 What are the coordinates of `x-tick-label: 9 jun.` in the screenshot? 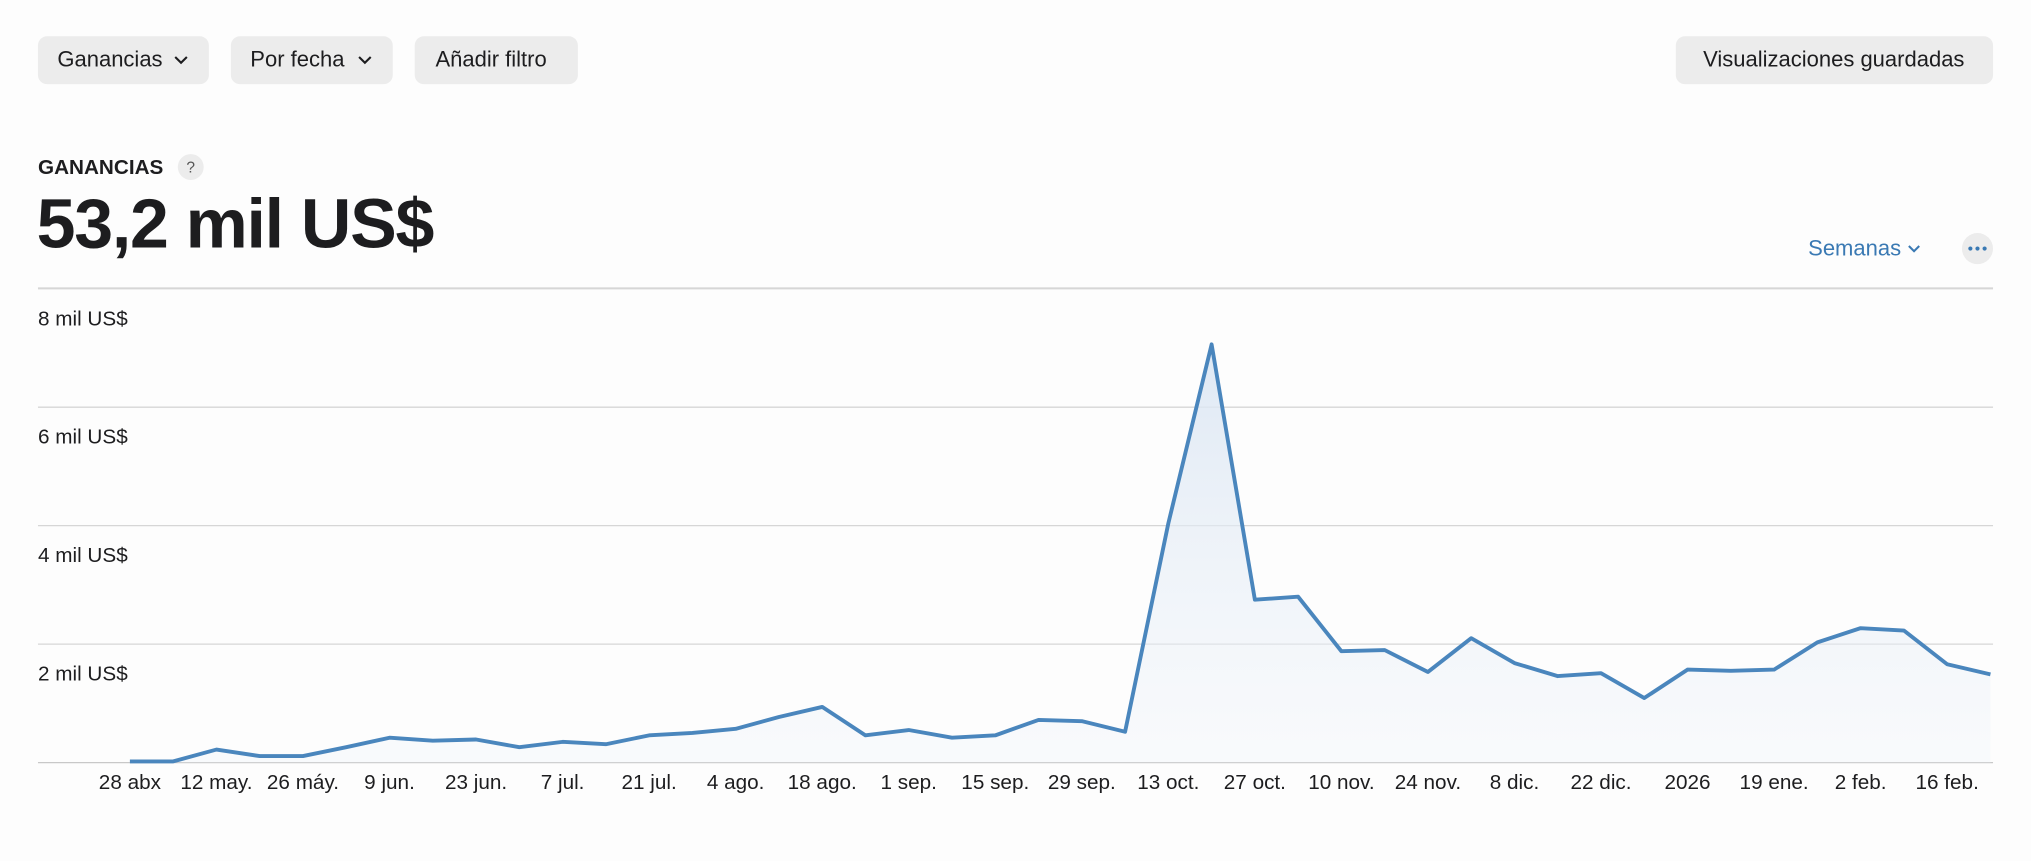 It's located at (389, 782).